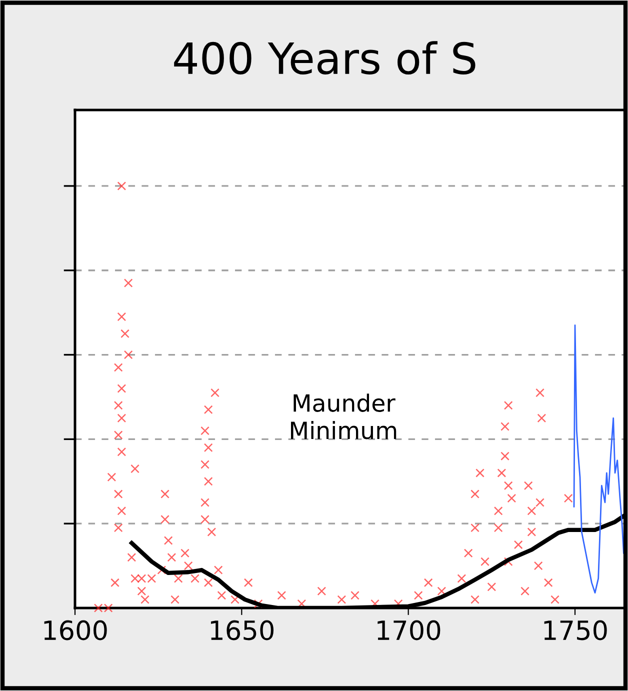 This screenshot has height=691, width=628. What do you see at coordinates (325, 57) in the screenshot?
I see `chart-title: 400 Years of S` at bounding box center [325, 57].